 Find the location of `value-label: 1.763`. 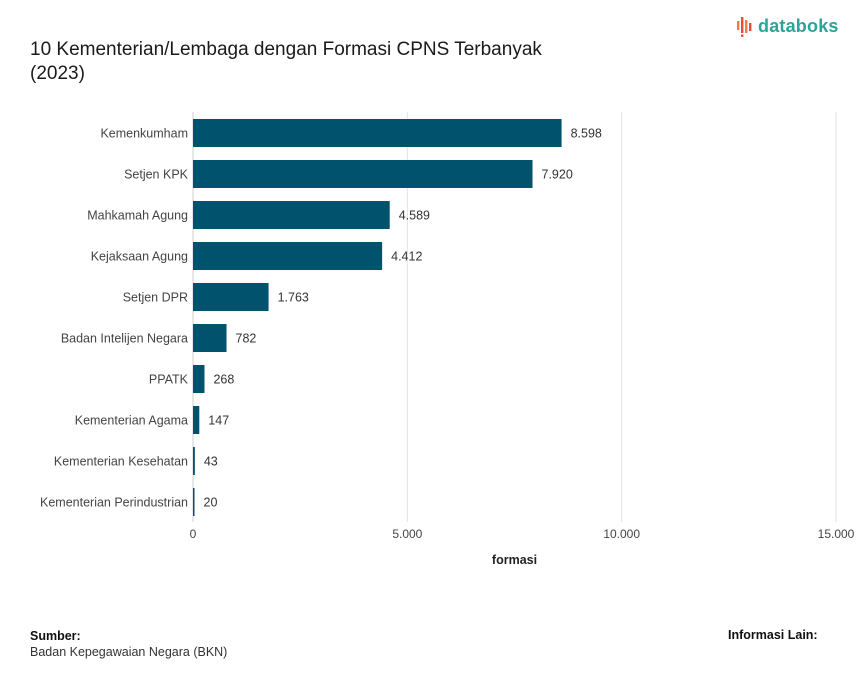

value-label: 1.763 is located at coordinates (293, 298).